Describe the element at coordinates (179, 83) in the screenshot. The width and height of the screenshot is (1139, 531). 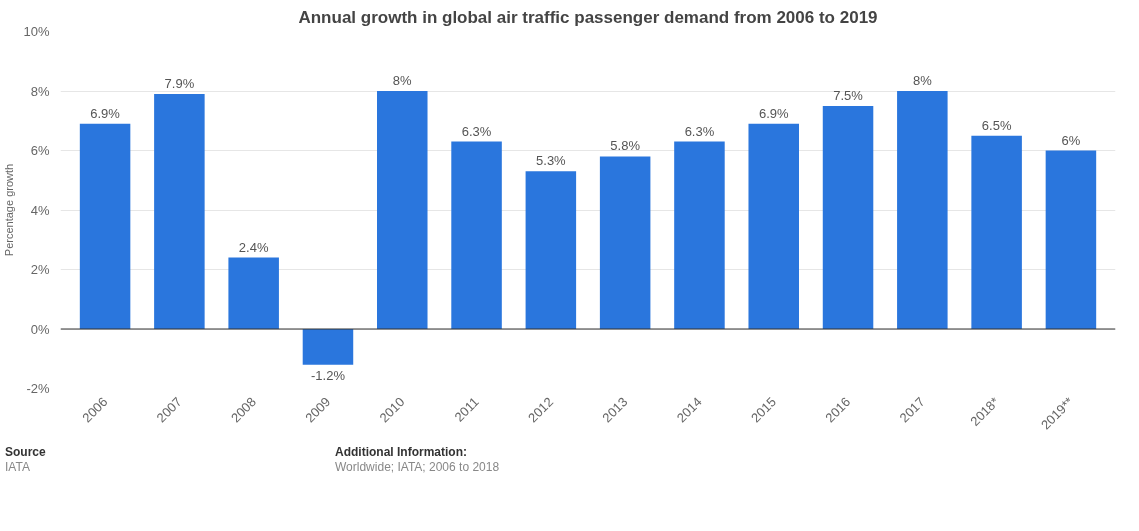
I see `data-label: 7.9%` at that location.